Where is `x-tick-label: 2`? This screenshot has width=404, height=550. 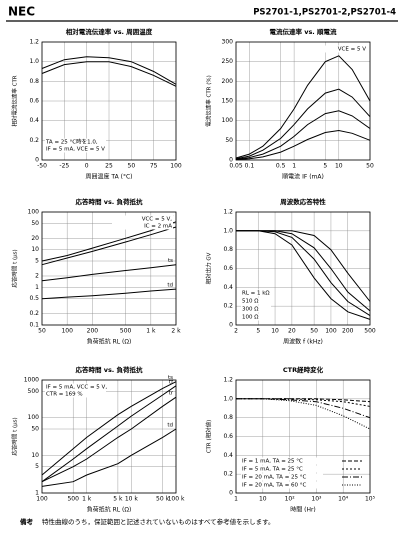 x-tick-label: 2 is located at coordinates (236, 331).